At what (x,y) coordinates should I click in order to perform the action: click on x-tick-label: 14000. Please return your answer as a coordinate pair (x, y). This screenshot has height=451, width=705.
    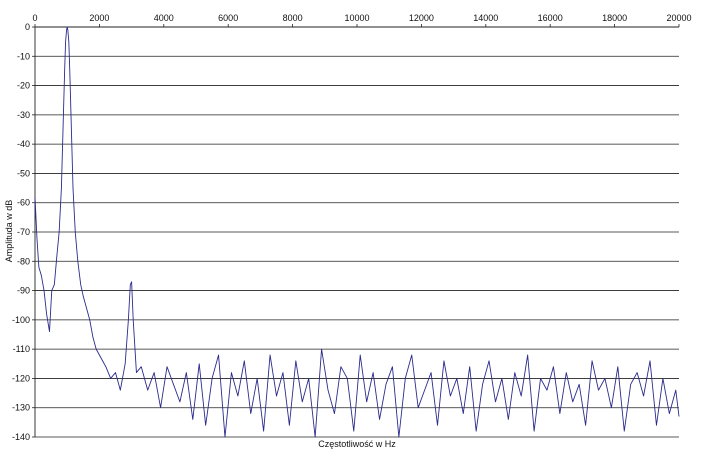
    Looking at the image, I should click on (485, 18).